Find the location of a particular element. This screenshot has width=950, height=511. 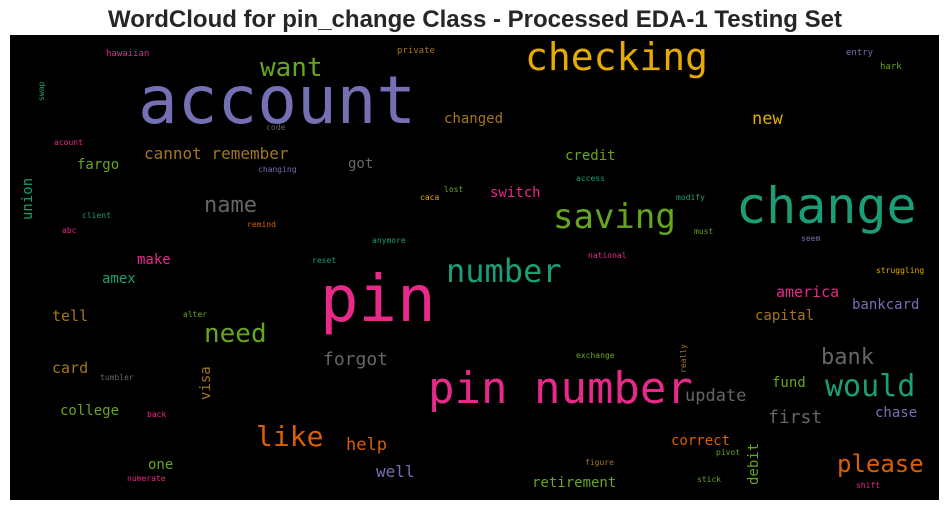

word-code: code is located at coordinates (275, 127).